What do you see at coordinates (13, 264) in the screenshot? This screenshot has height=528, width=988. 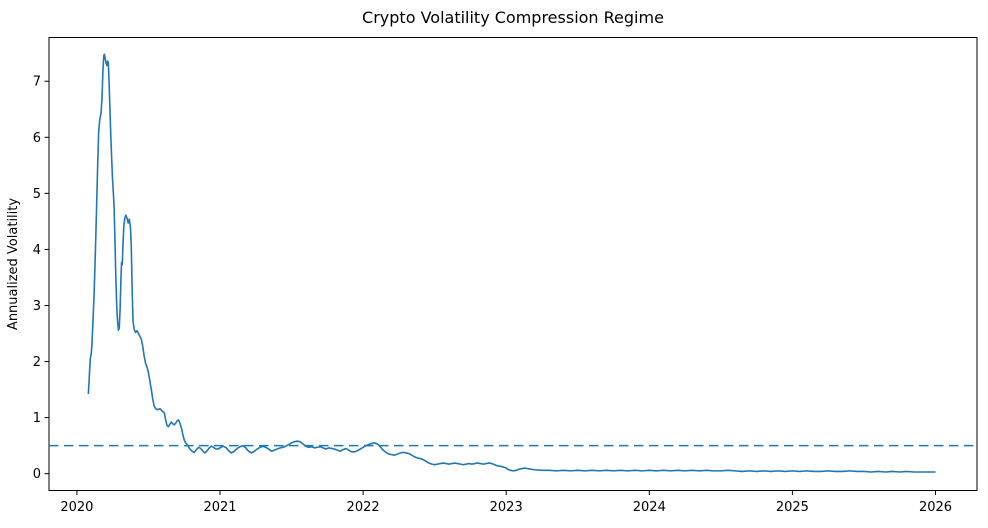 I see `y-axis-label: Annualized Volatility` at bounding box center [13, 264].